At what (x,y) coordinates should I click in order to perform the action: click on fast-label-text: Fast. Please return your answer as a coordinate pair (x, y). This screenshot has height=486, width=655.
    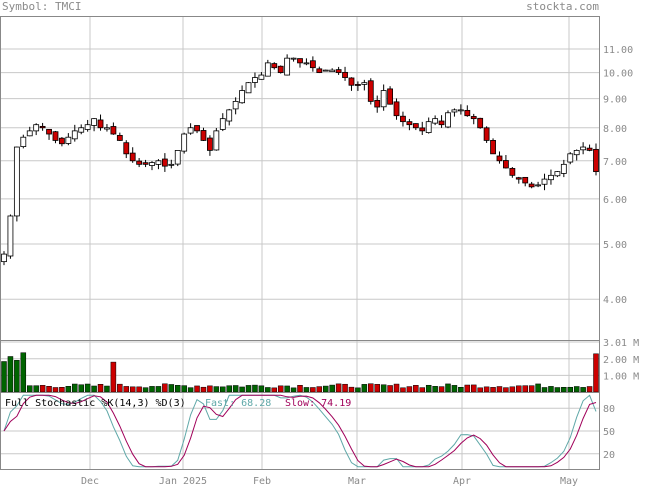
    Looking at the image, I should click on (217, 403).